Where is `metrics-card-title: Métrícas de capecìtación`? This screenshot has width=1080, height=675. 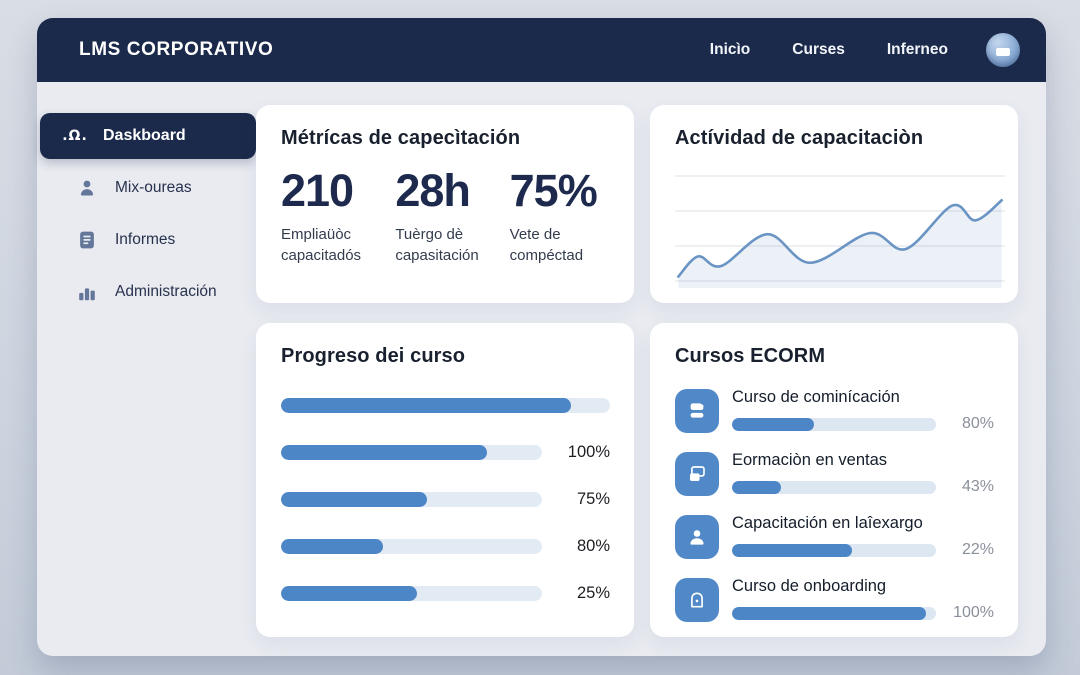 metrics-card-title: Métrícas de capecìtación is located at coordinates (401, 138).